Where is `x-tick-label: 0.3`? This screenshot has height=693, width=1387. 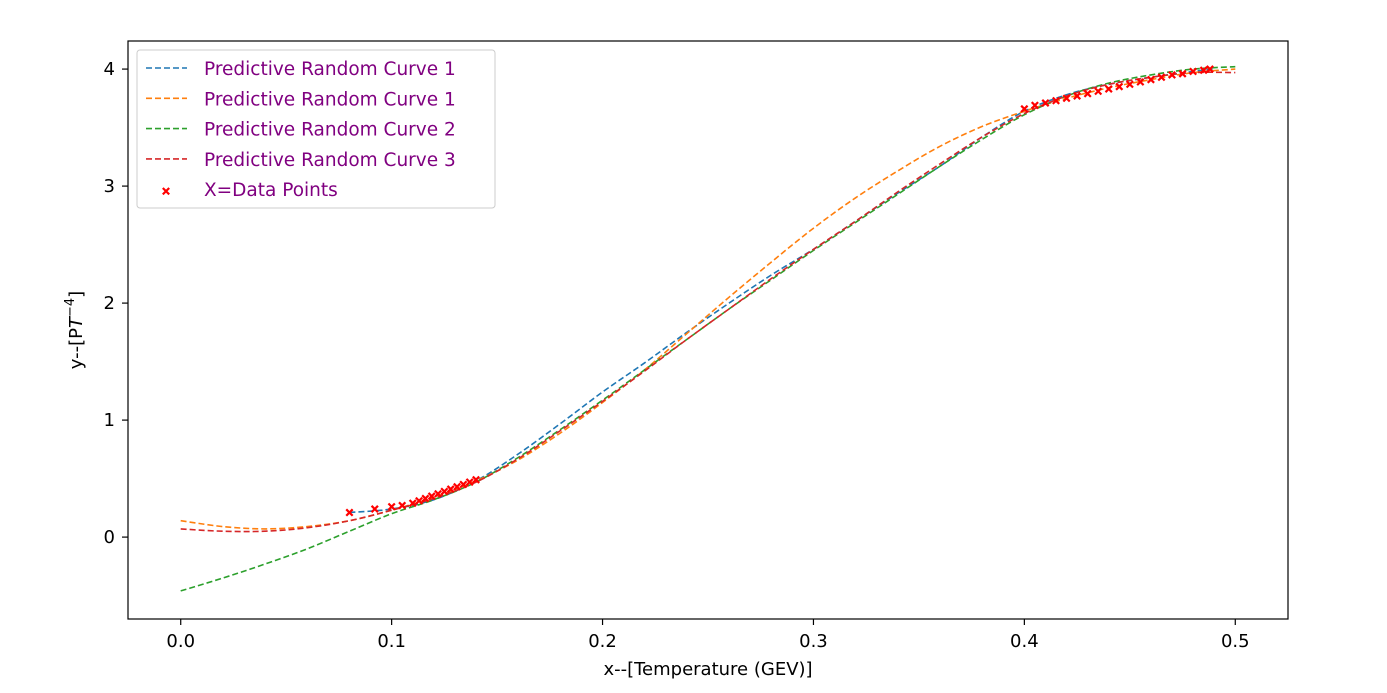
x-tick-label: 0.3 is located at coordinates (813, 641).